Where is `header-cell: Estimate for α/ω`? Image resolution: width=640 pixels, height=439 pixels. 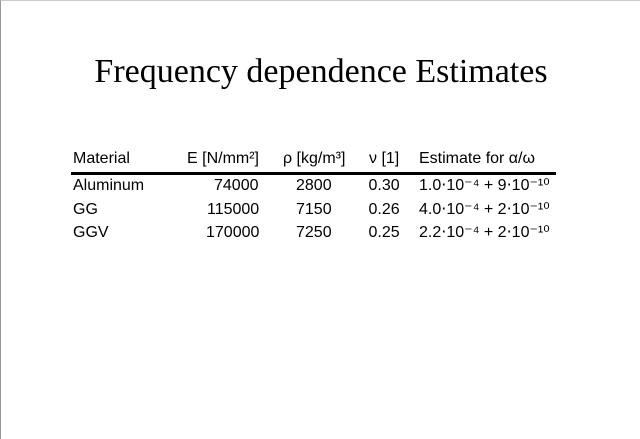 header-cell: Estimate for α/ω is located at coordinates (477, 158).